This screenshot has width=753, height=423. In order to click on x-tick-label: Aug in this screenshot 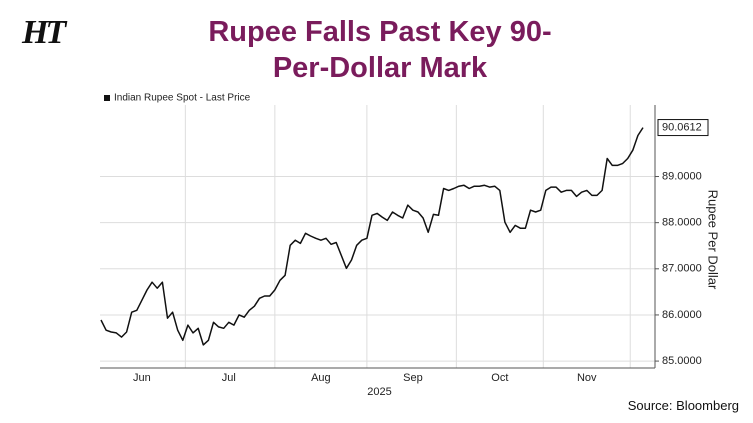, I will do `click(321, 378)`.